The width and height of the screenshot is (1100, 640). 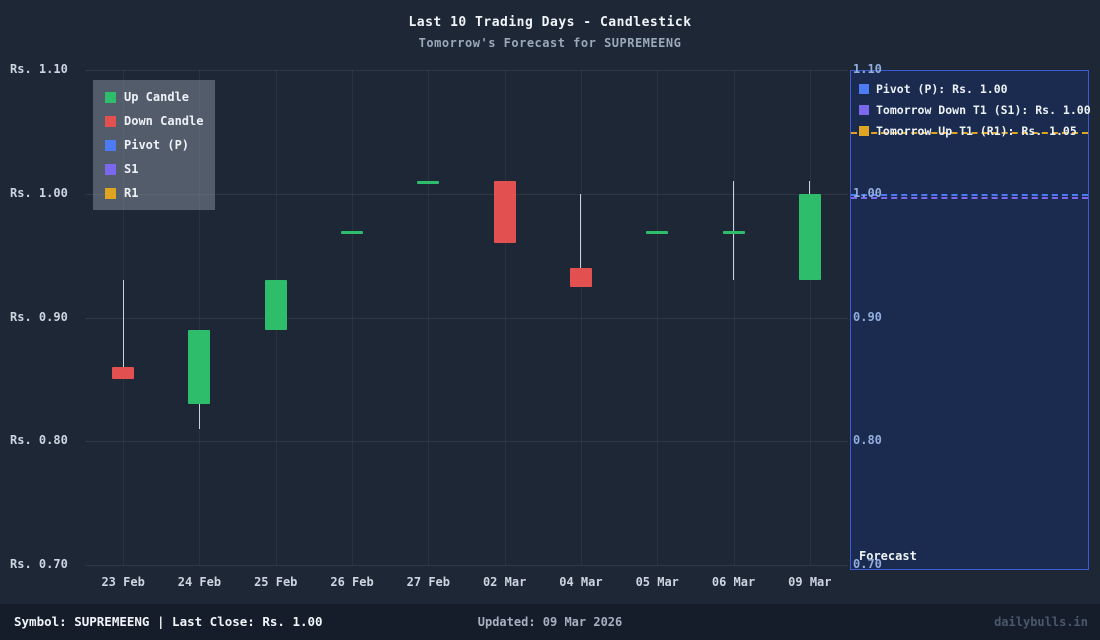 What do you see at coordinates (810, 582) in the screenshot?
I see `x-axis-label: 09 Mar` at bounding box center [810, 582].